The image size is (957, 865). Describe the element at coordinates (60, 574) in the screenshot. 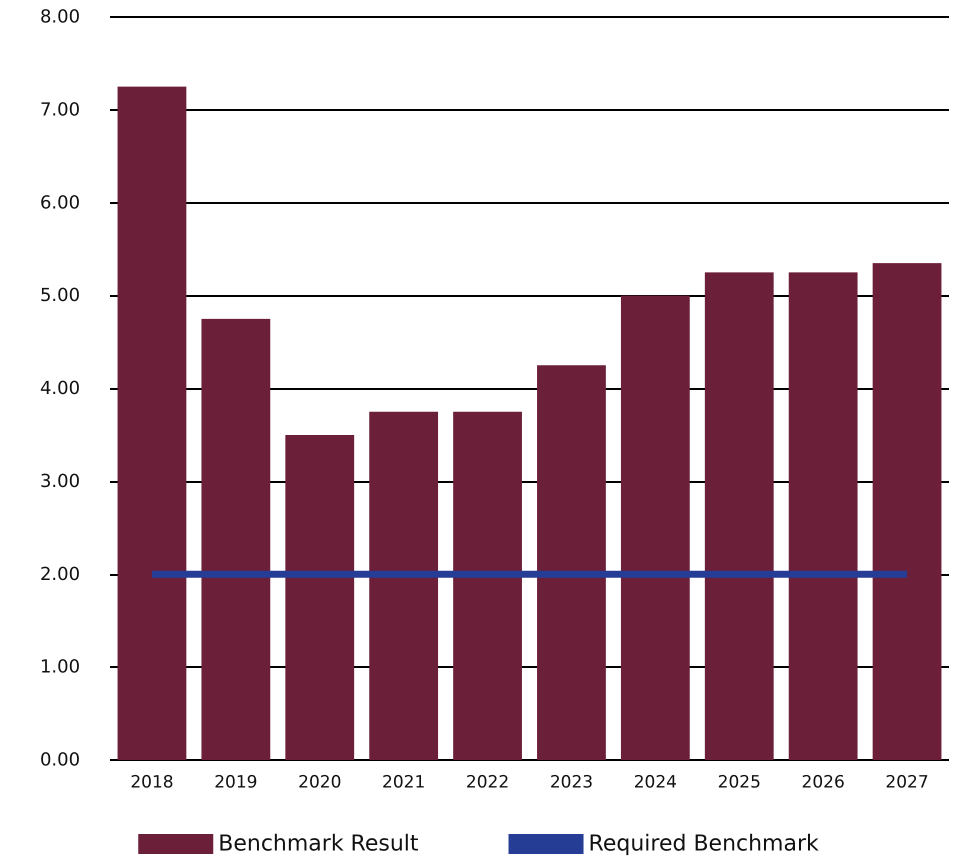

I see `y-tick-label: 2.00` at that location.